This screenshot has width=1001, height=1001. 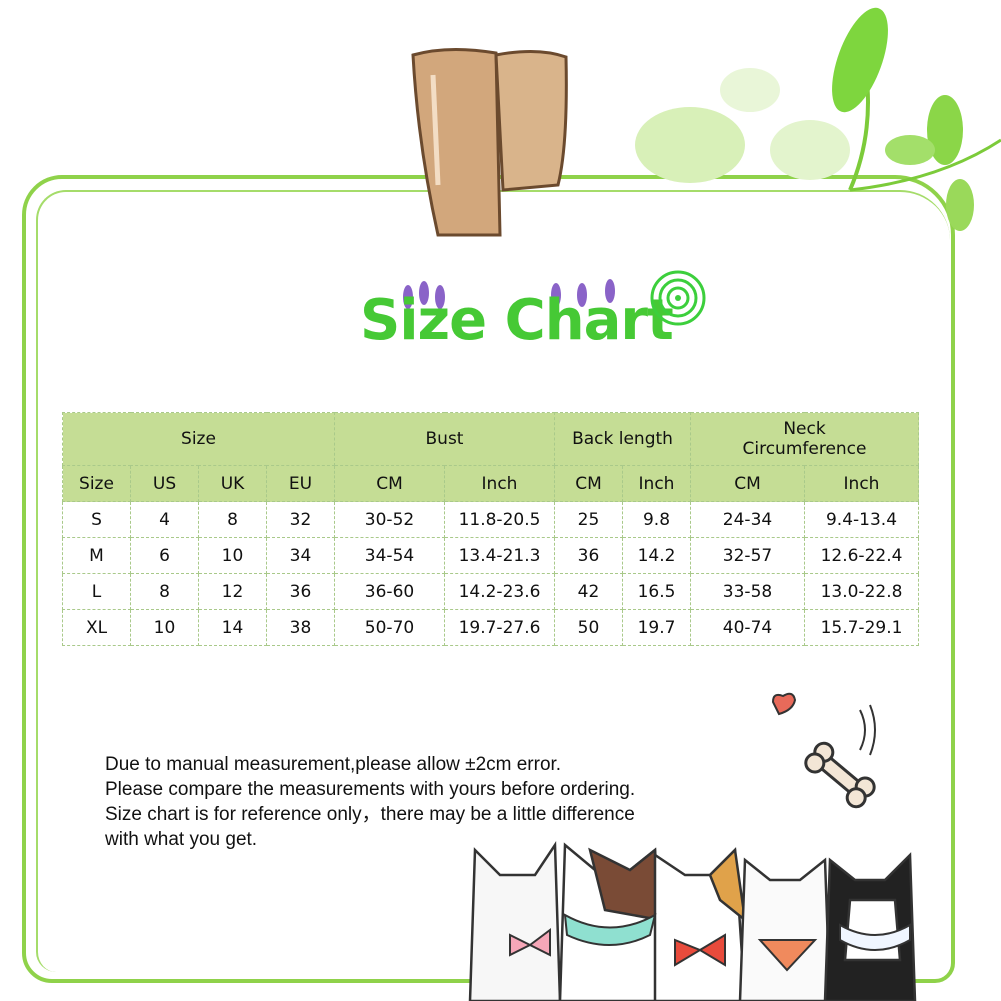 What do you see at coordinates (588, 627) in the screenshot?
I see `table-cell: 50` at bounding box center [588, 627].